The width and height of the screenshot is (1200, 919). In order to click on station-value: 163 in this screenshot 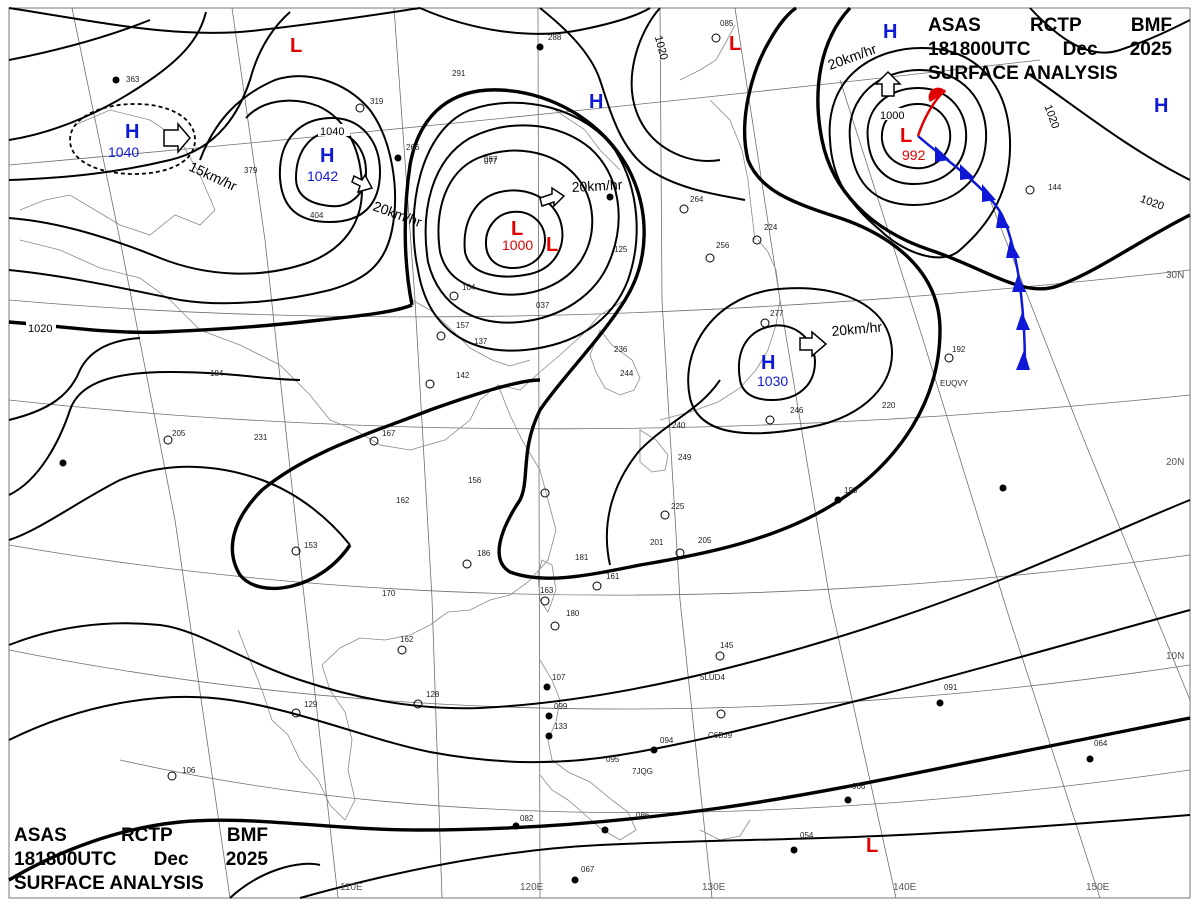, I will do `click(547, 590)`.